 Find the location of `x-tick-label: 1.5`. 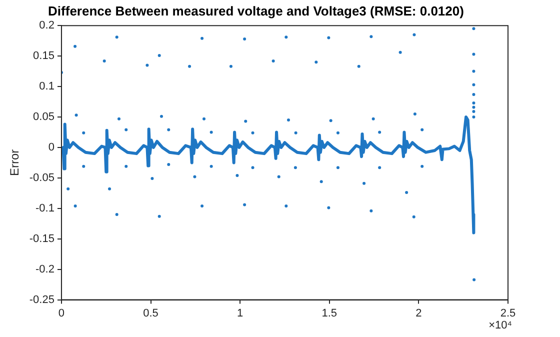

x-tick-label: 1.5 is located at coordinates (330, 313).